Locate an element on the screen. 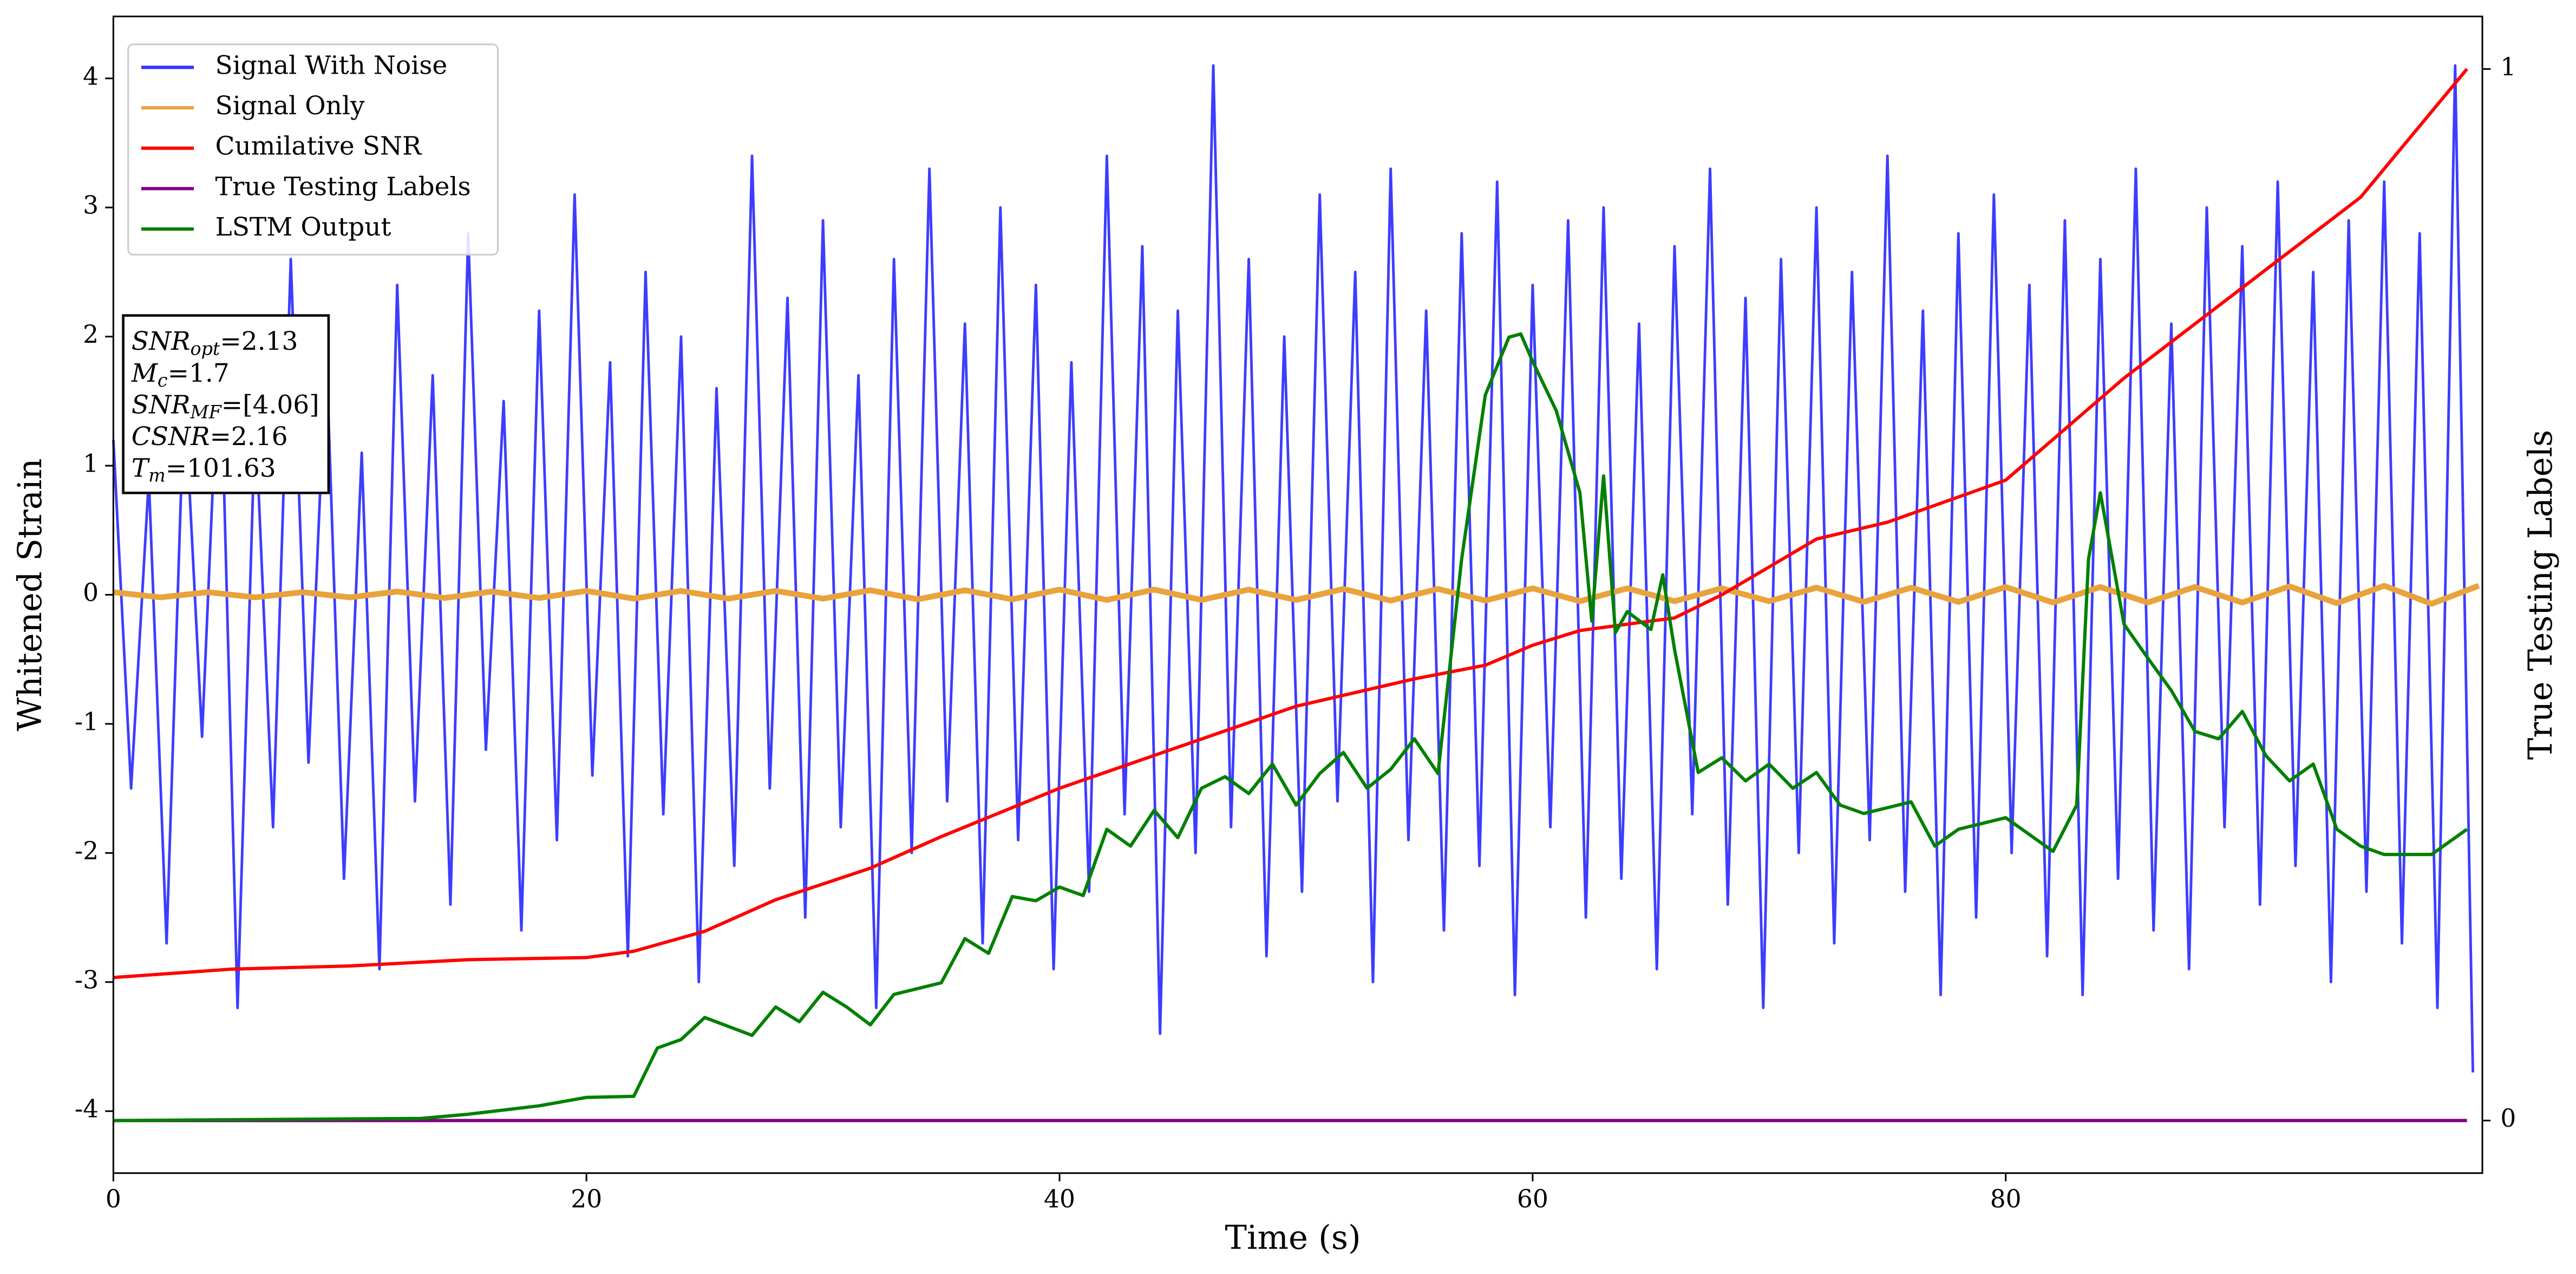  legend-label: True Testing Labels is located at coordinates (343, 186).